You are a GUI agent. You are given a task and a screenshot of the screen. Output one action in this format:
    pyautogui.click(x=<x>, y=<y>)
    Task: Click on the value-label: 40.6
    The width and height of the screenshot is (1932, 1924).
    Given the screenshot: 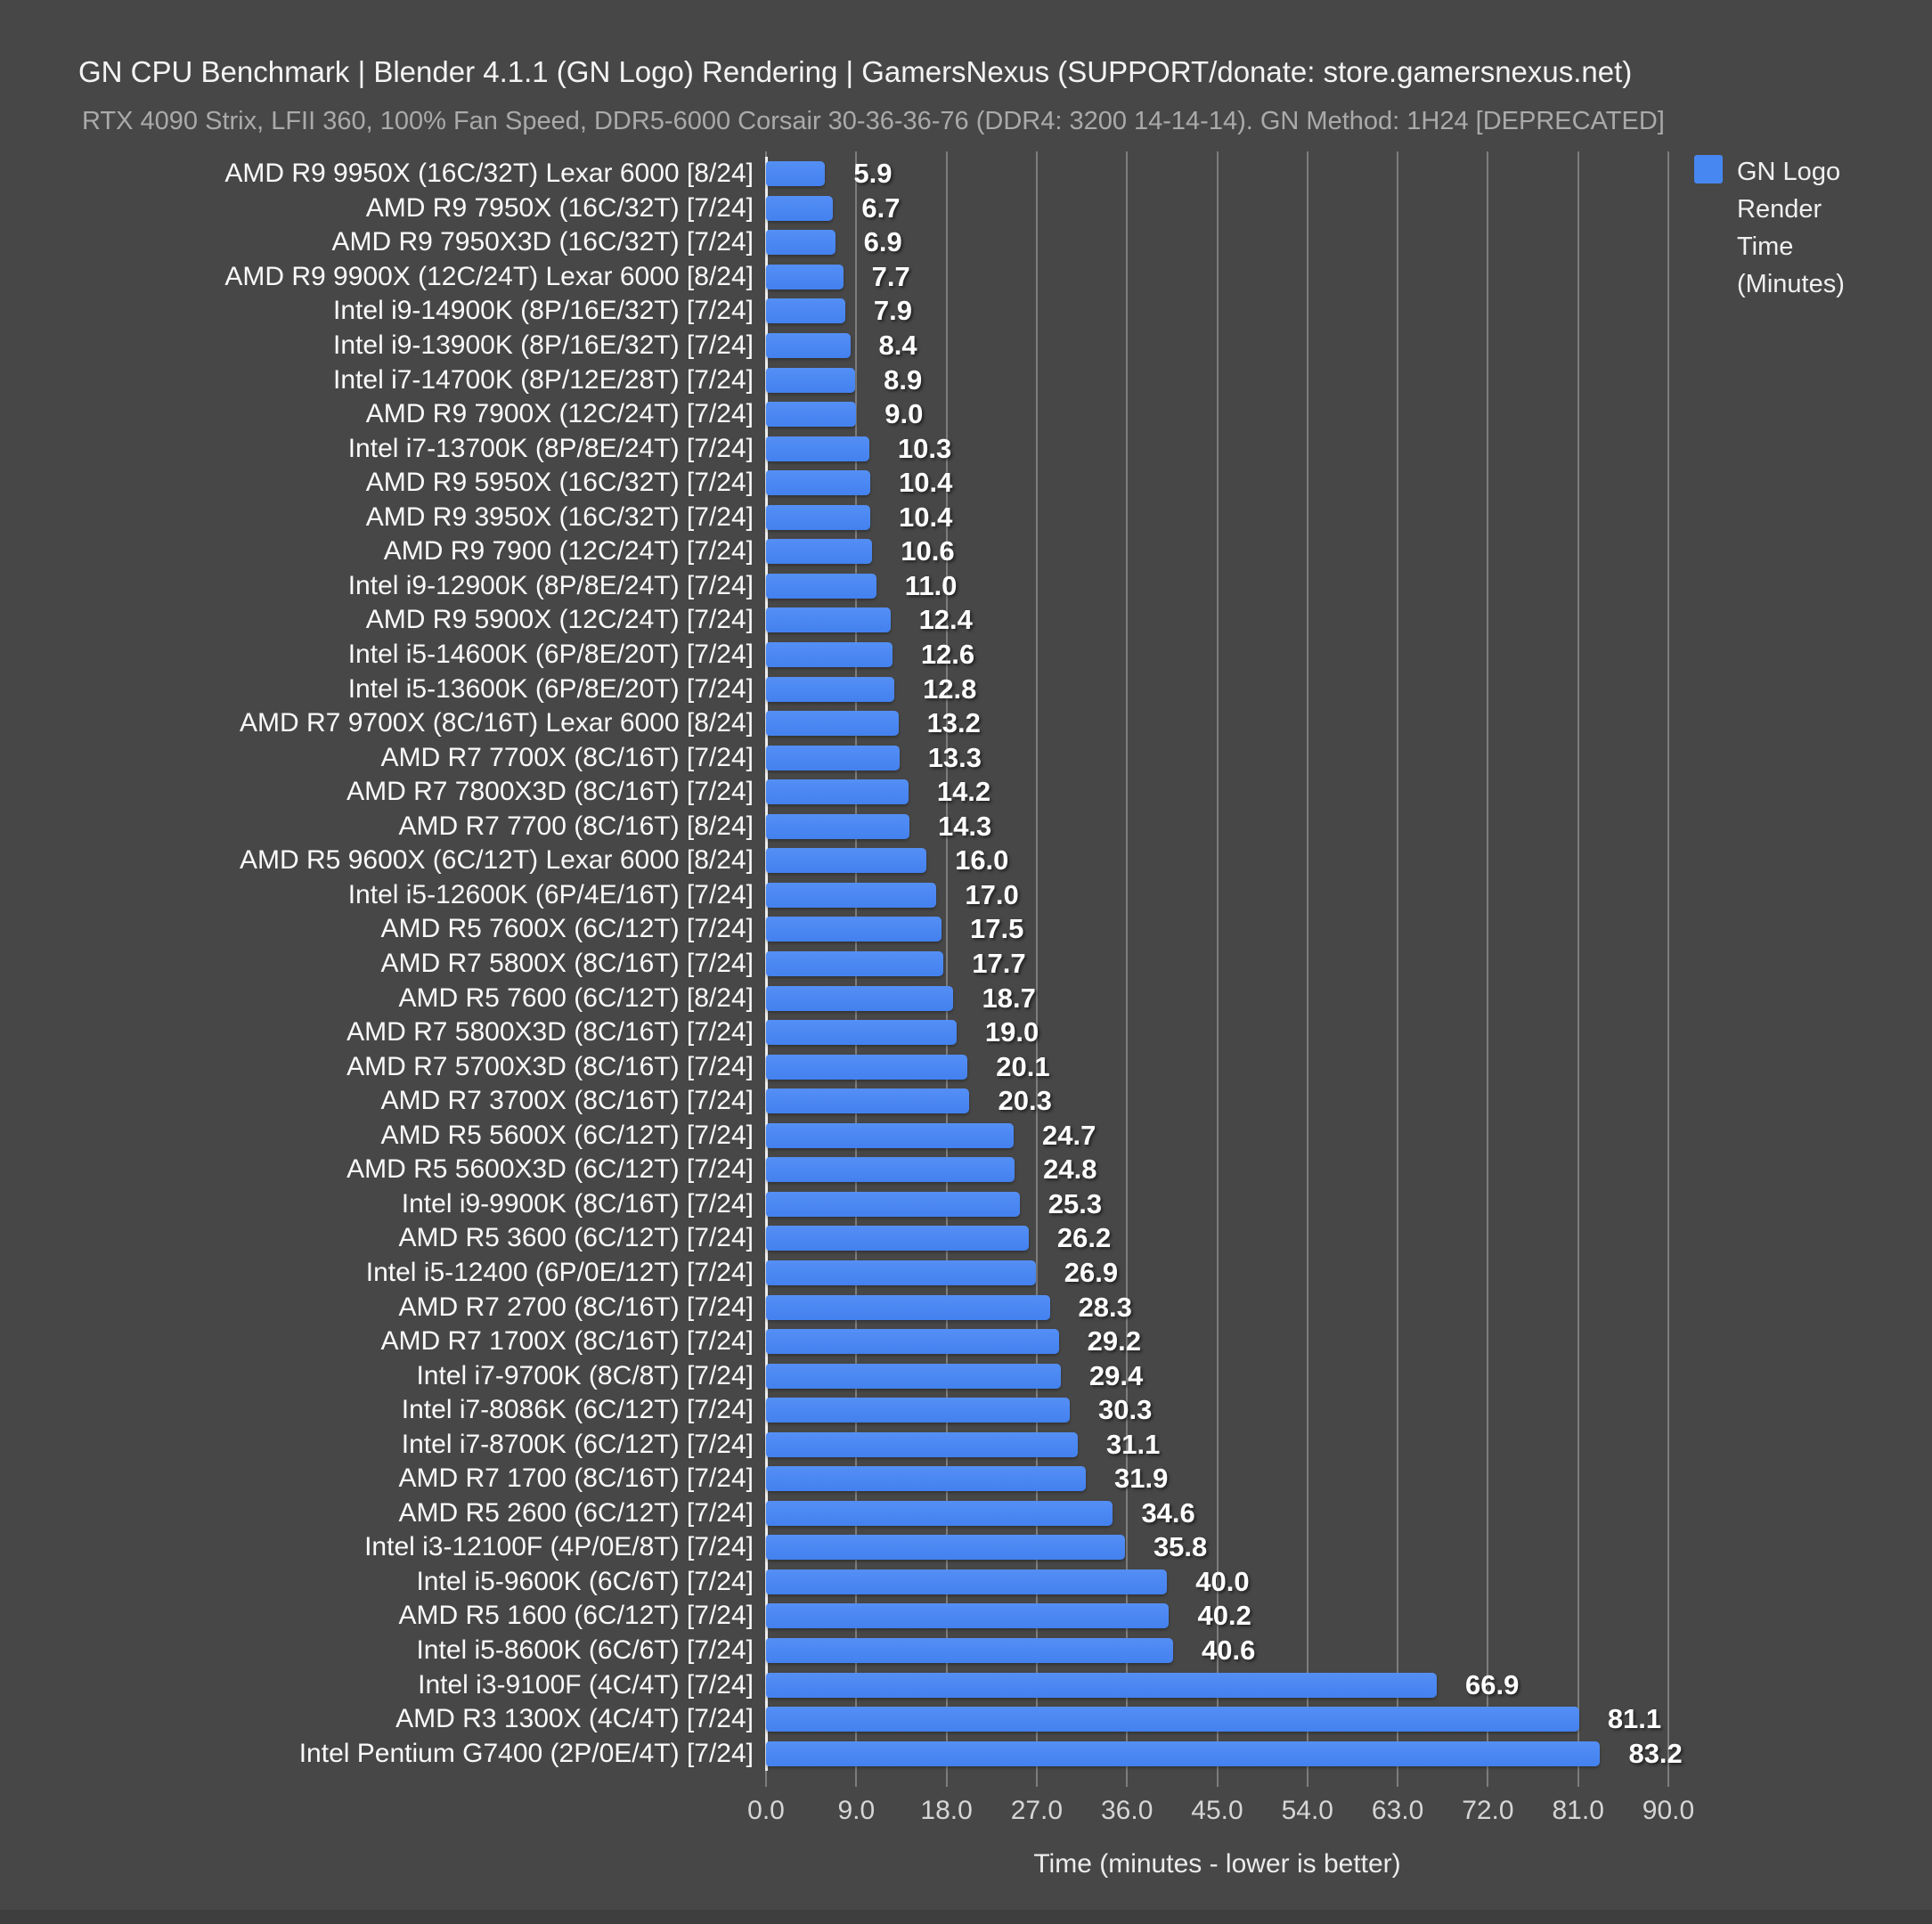 What is the action you would take?
    pyautogui.click(x=1228, y=1651)
    